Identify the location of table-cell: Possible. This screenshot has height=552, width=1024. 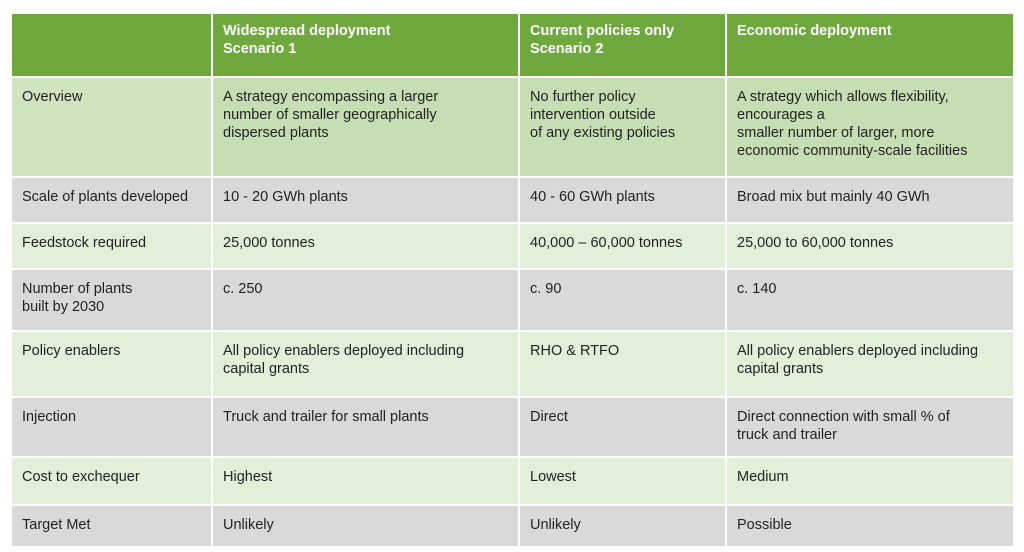
(870, 526).